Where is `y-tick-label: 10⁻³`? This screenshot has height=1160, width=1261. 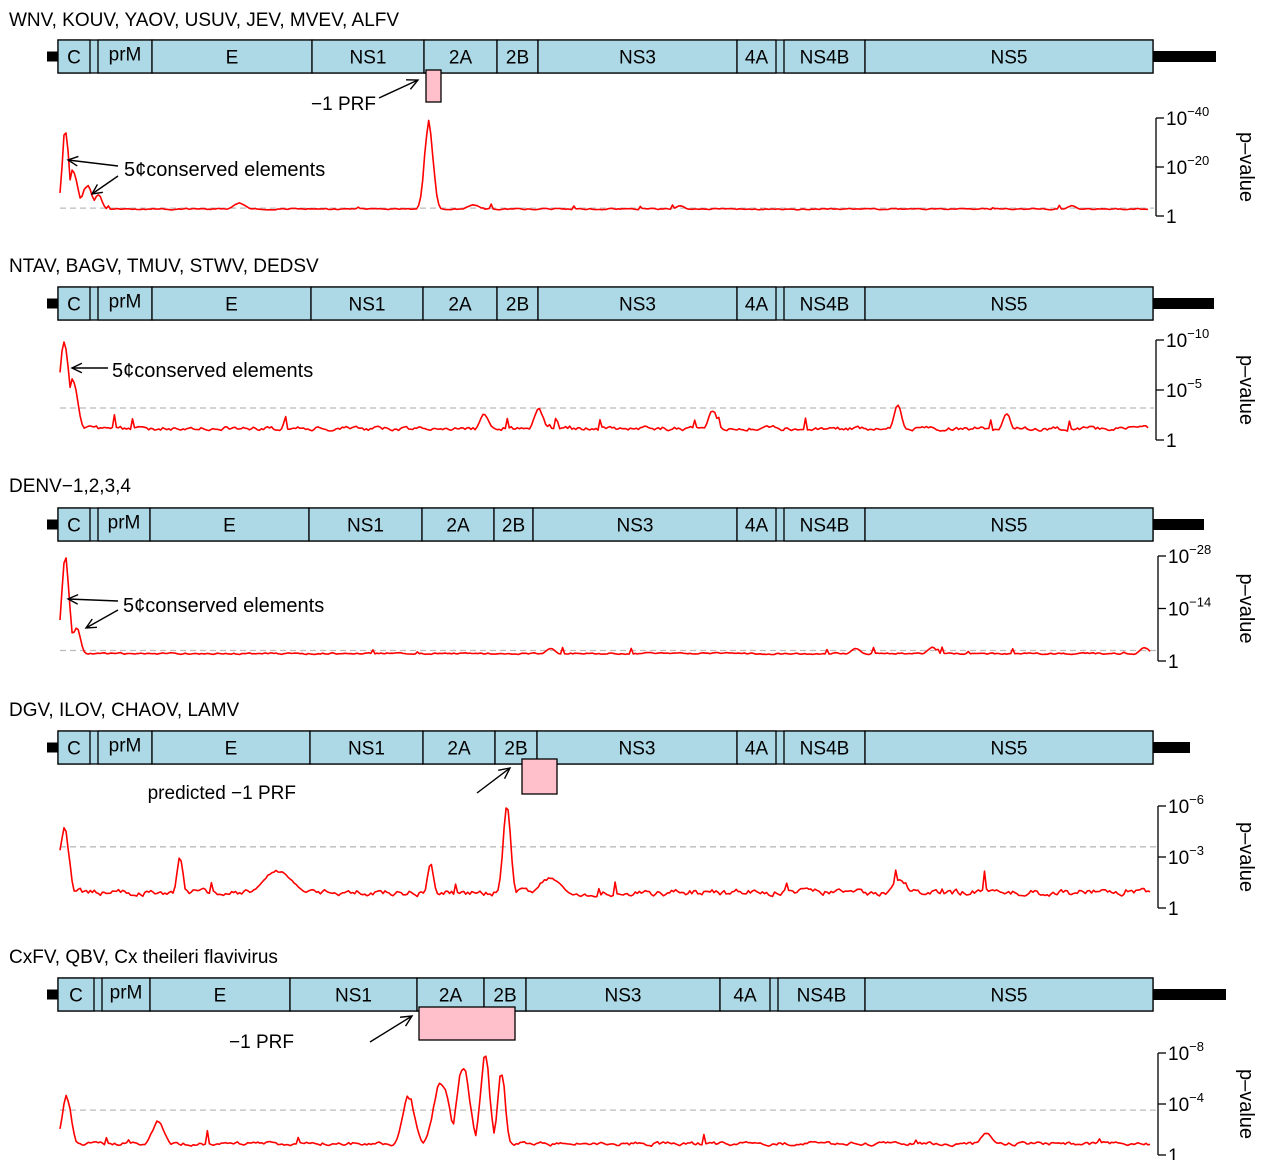
y-tick-label: 10⁻³ is located at coordinates (1186, 856).